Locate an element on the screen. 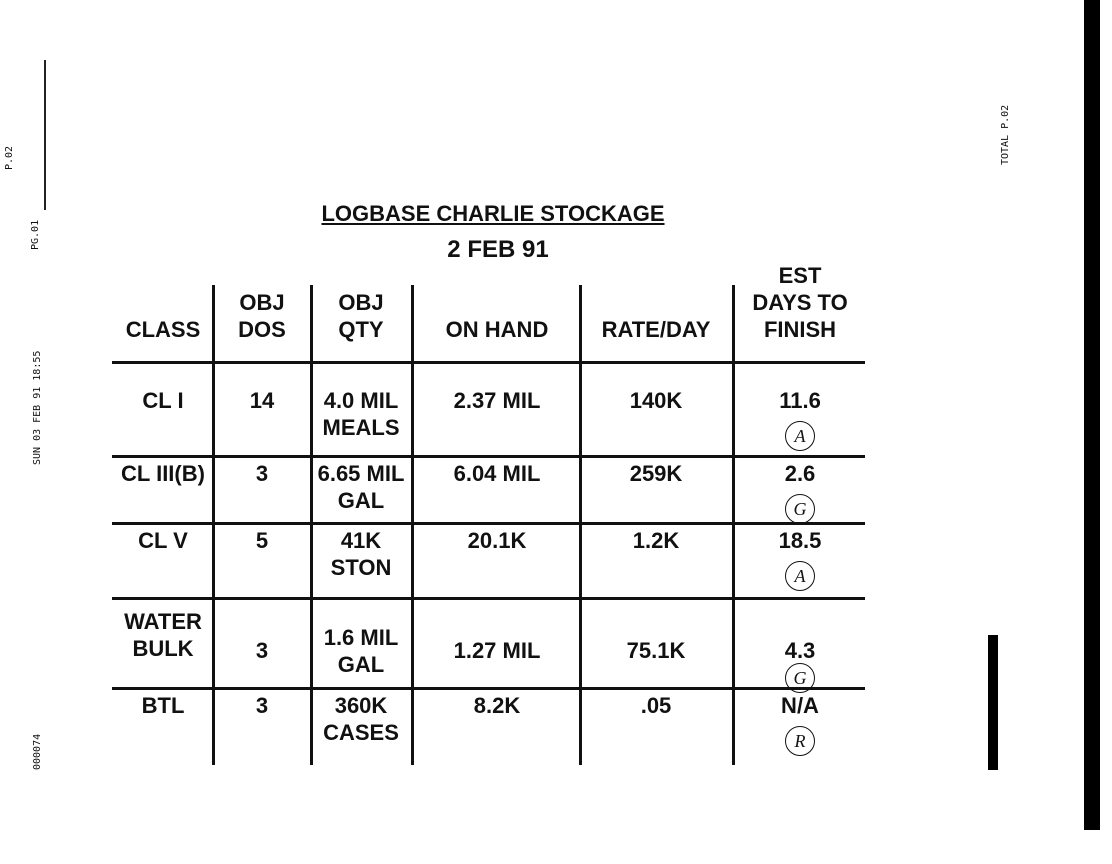  column-header: EST is located at coordinates (800, 275).